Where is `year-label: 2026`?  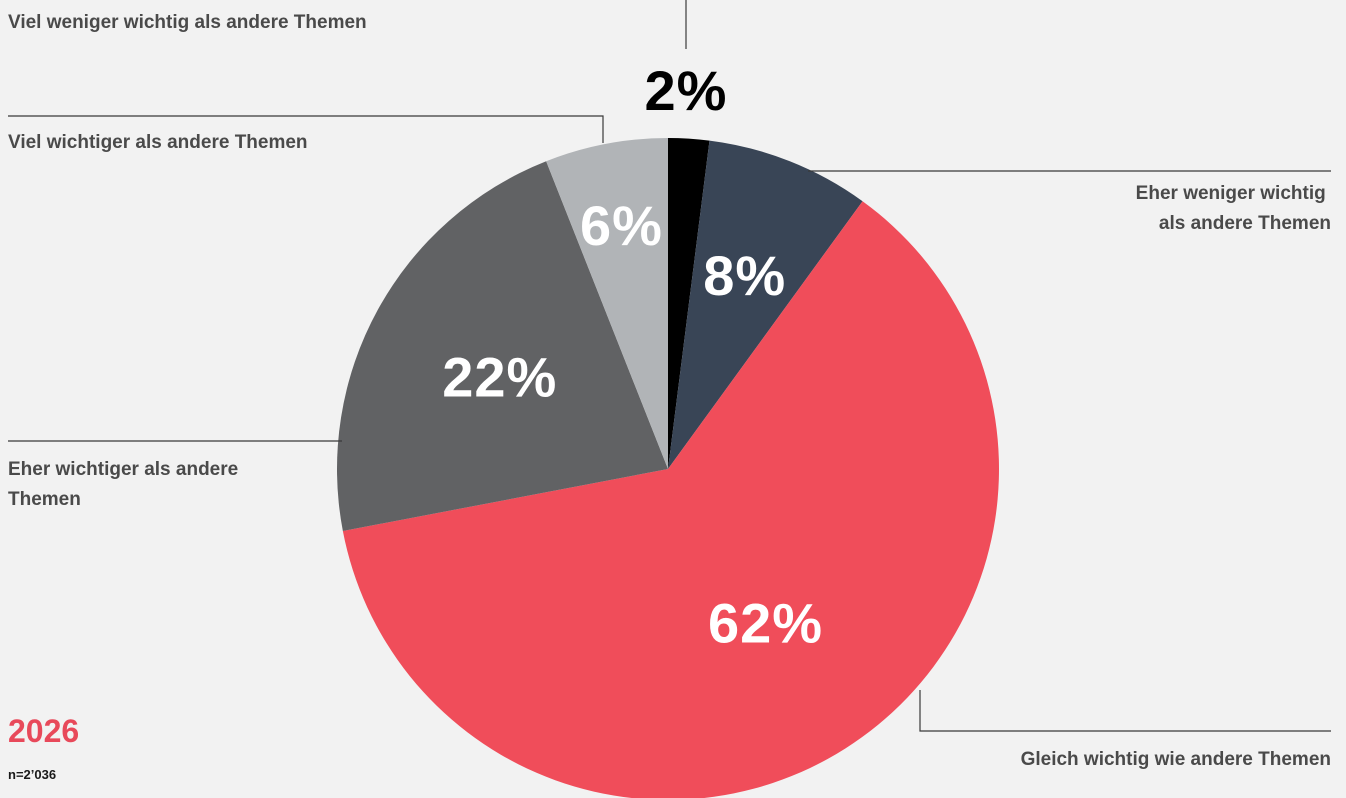
year-label: 2026 is located at coordinates (43, 731).